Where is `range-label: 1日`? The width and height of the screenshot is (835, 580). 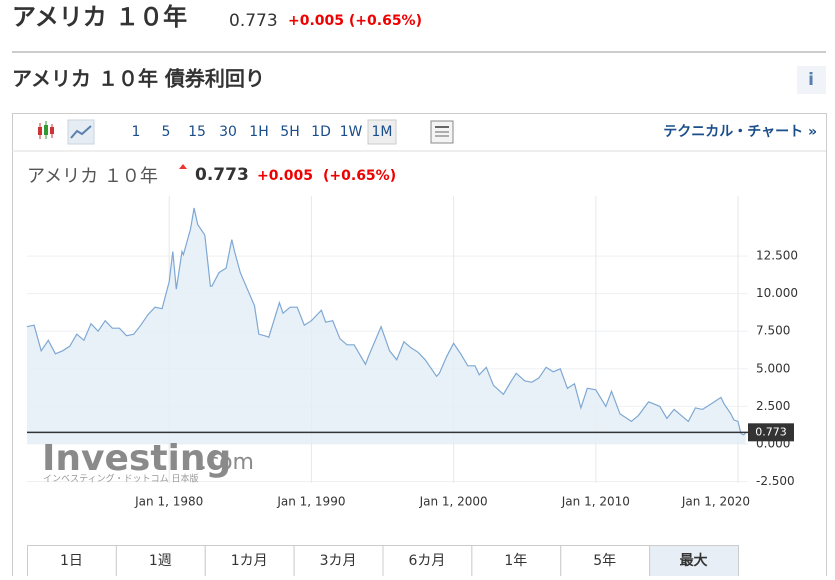 range-label: 1日 is located at coordinates (71, 561).